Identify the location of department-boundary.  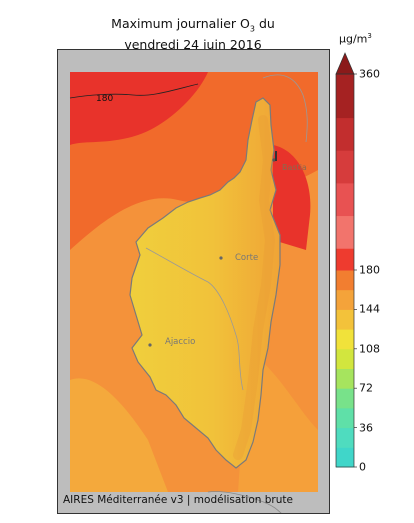
(194, 319).